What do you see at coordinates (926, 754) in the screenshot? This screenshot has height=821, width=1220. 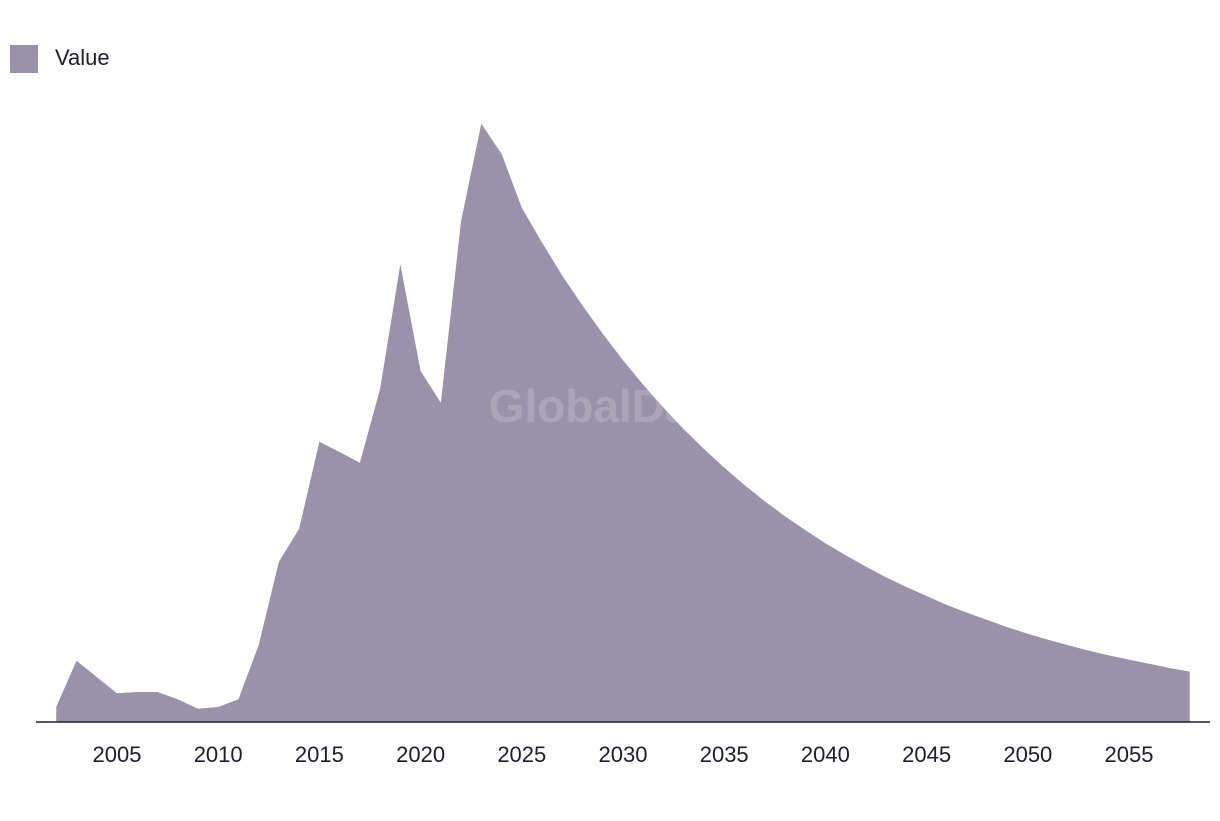 I see `x-tick-label: 2045` at bounding box center [926, 754].